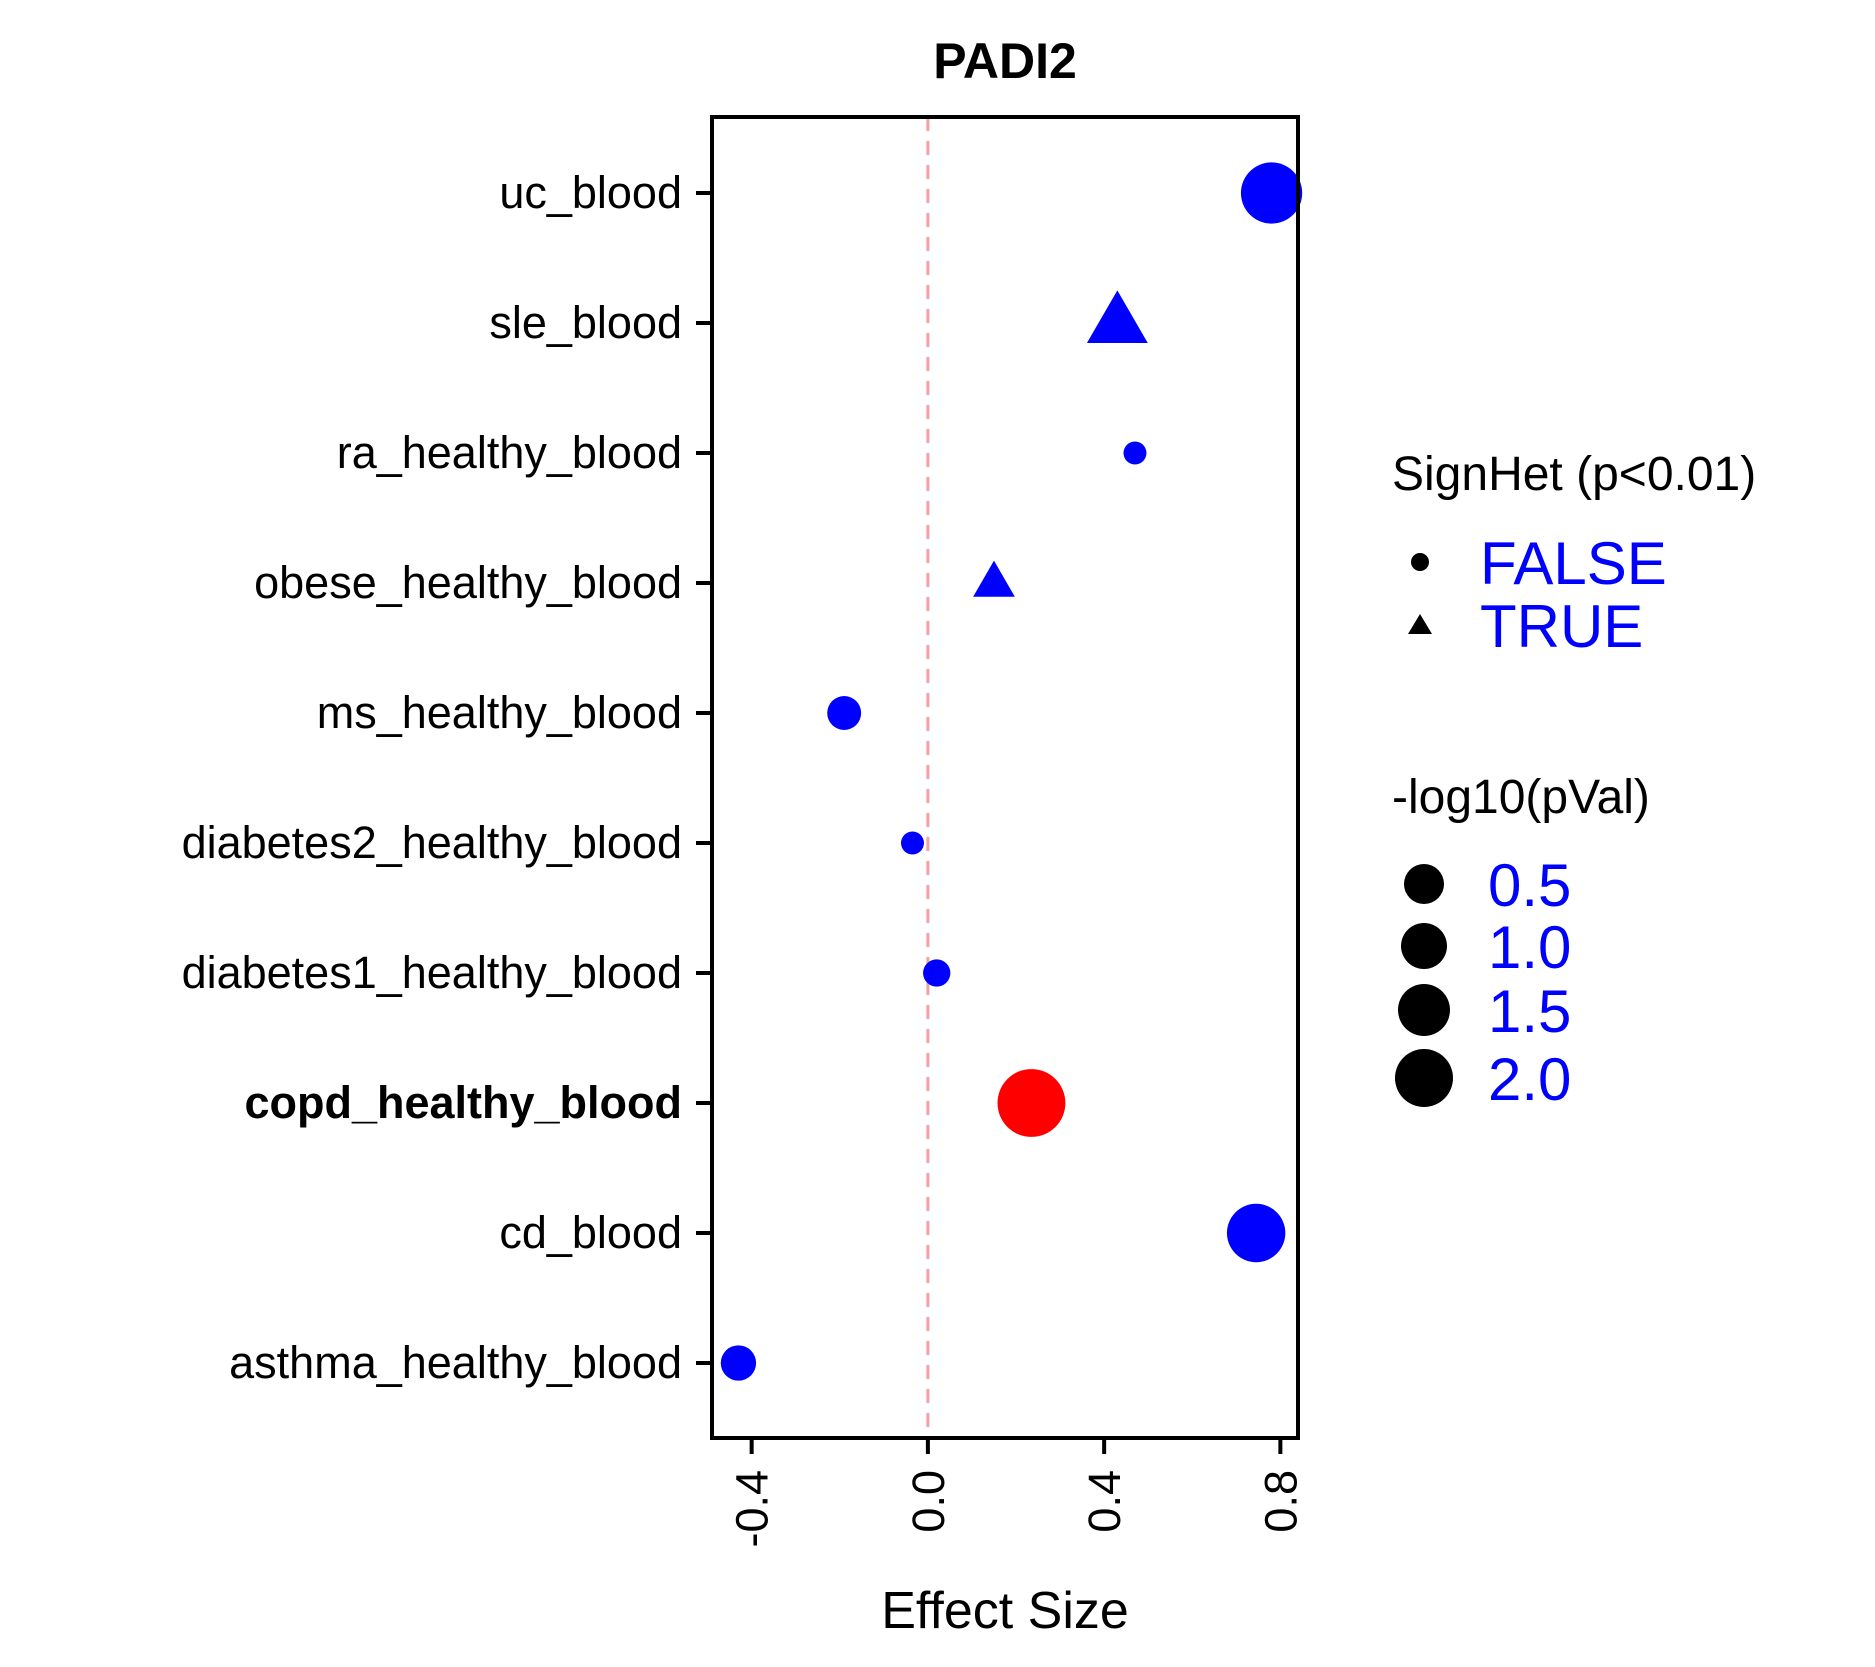 The image size is (1875, 1667). What do you see at coordinates (937, 973) in the screenshot?
I see `data-point-diabetes1_healthy_blood` at bounding box center [937, 973].